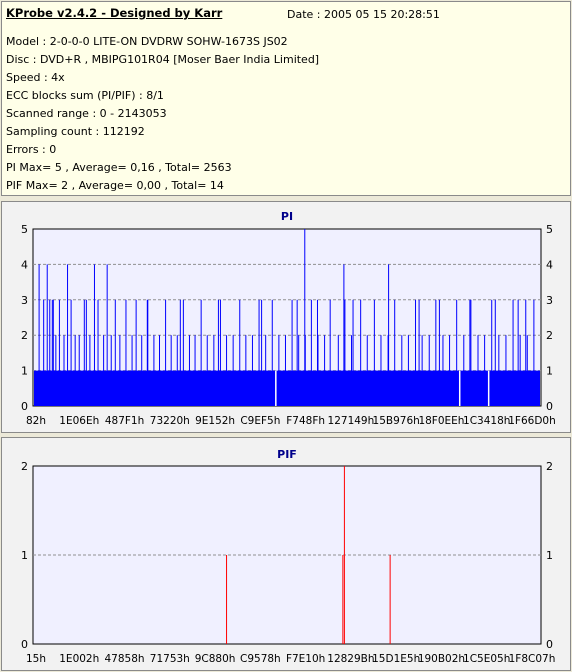 Image resolution: width=572 pixels, height=672 pixels. I want to click on x-tick-label: 82h, so click(36, 421).